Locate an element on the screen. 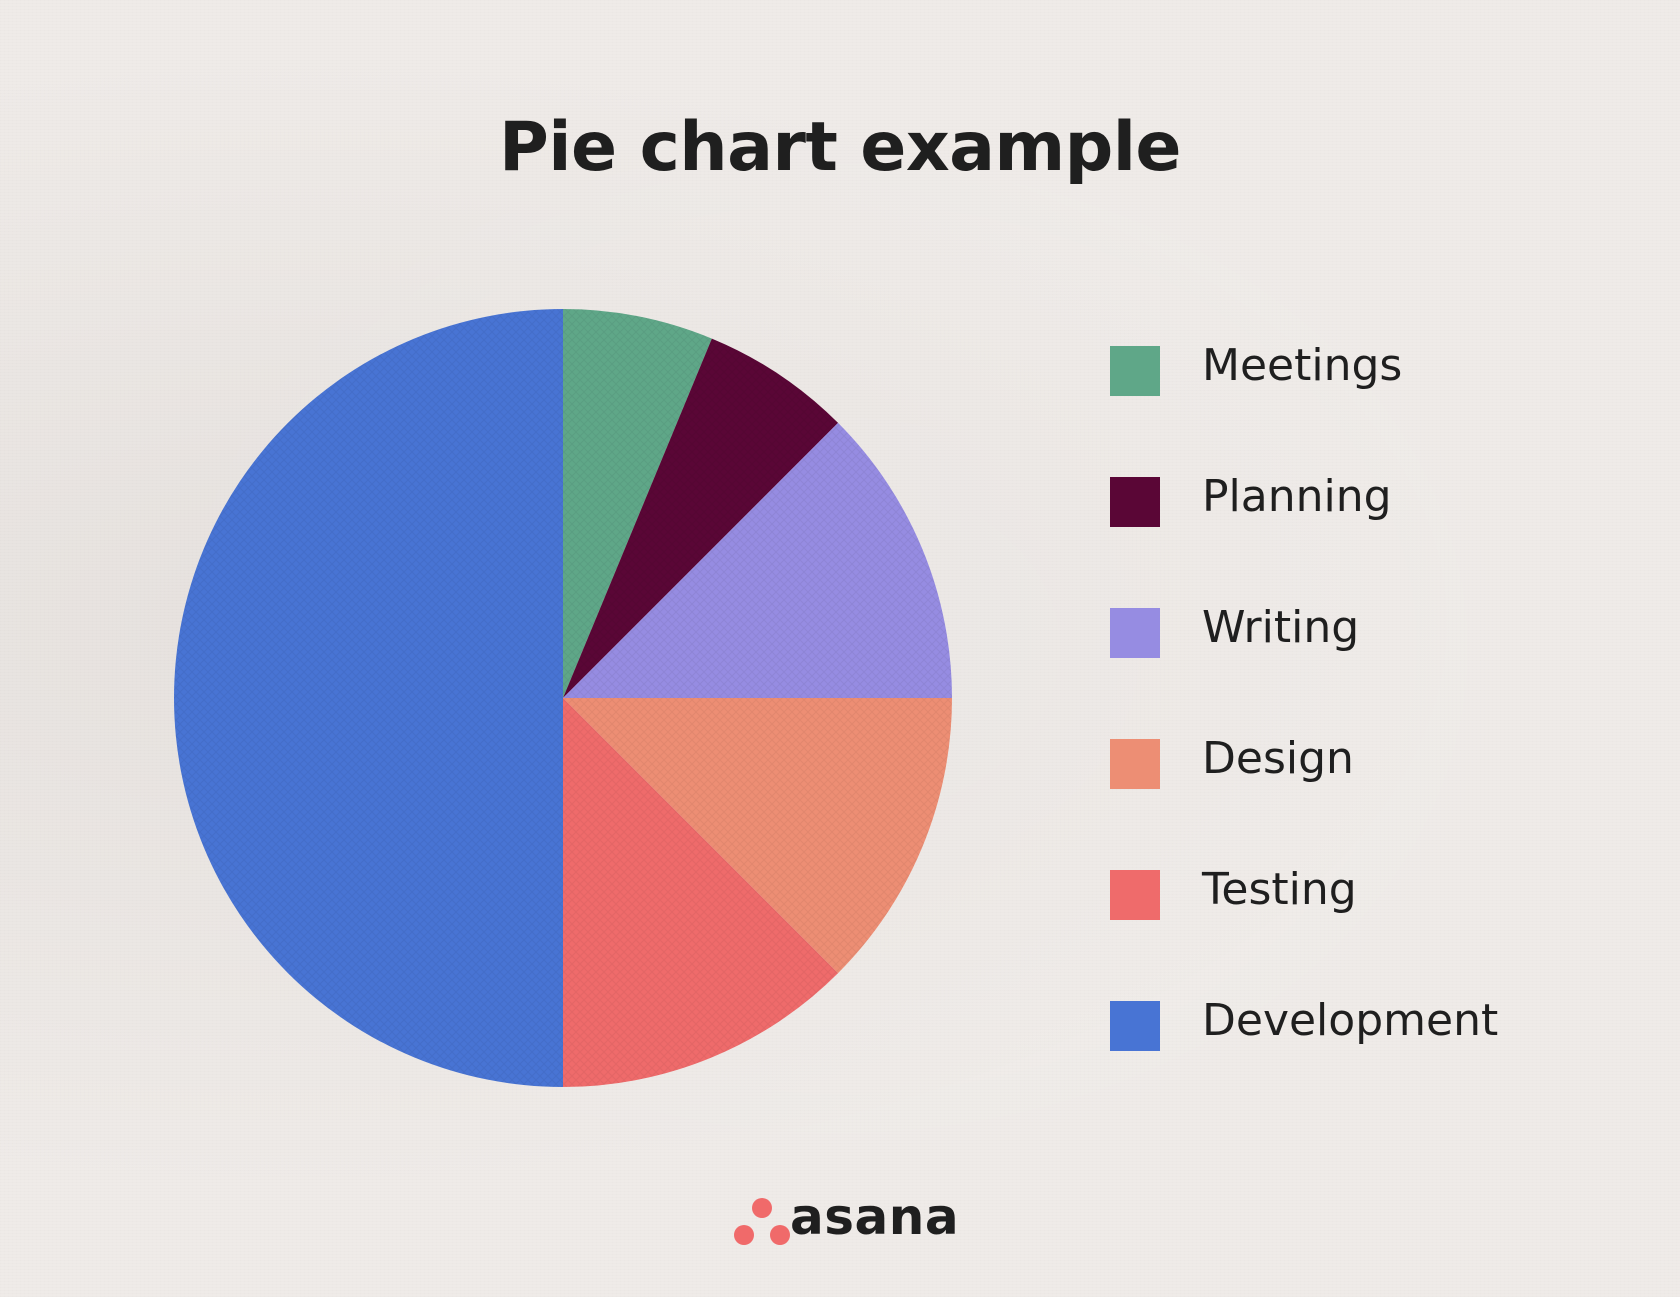 This screenshot has height=1297, width=1680. legend-item-meetings: Meetings is located at coordinates (1320, 368).